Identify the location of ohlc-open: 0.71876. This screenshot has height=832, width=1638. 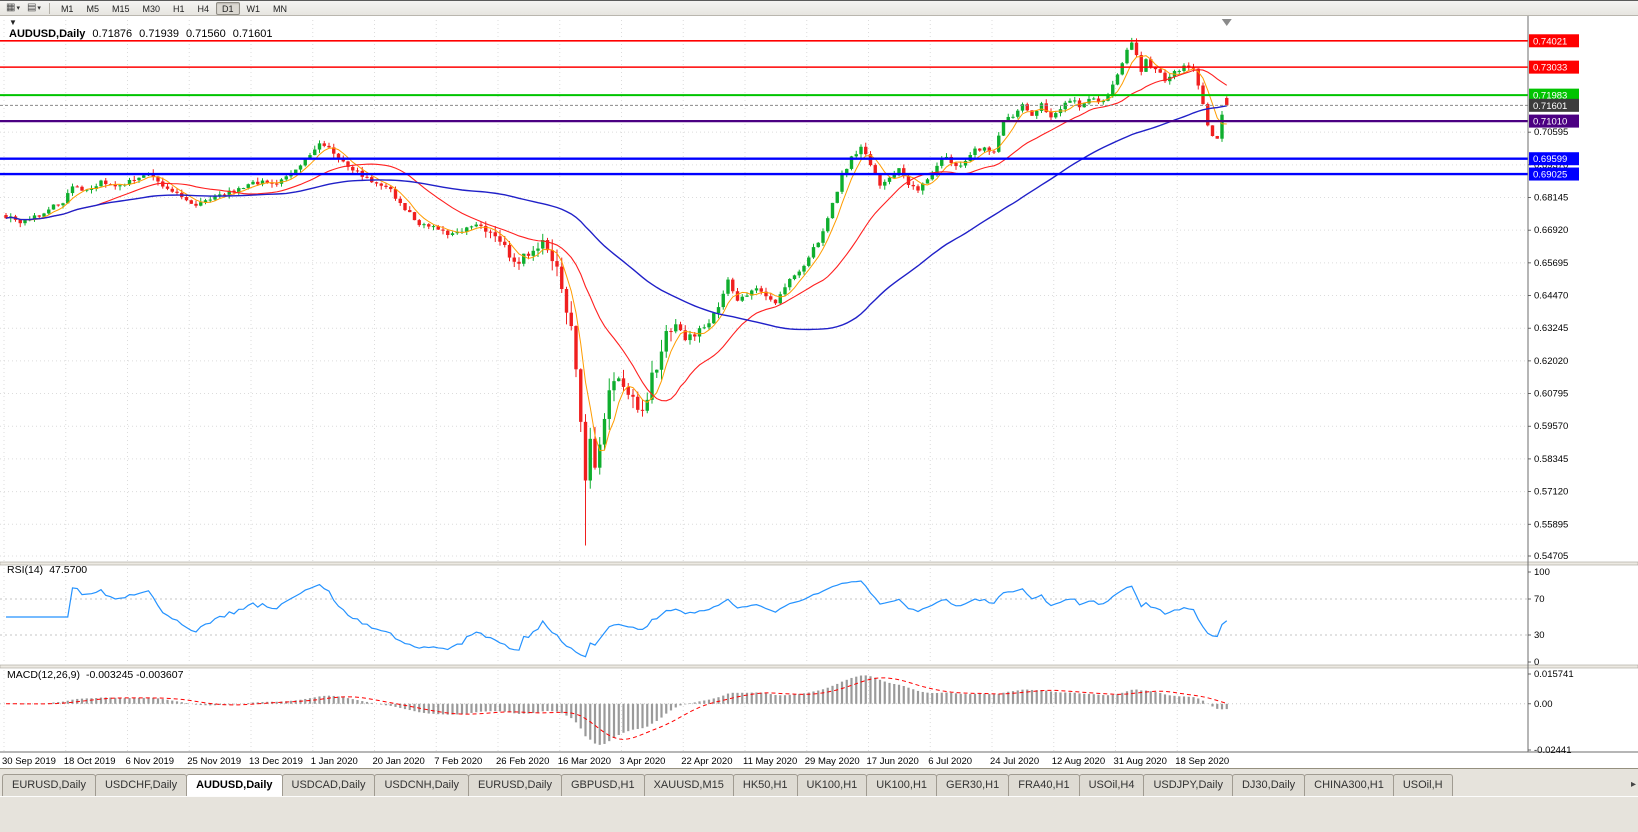
(112, 34).